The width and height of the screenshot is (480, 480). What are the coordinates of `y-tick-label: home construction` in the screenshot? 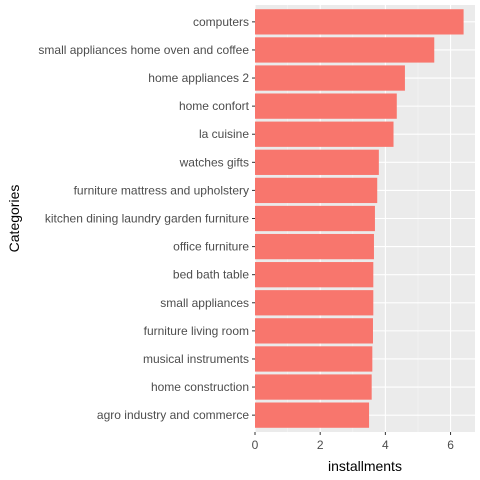 It's located at (200, 387).